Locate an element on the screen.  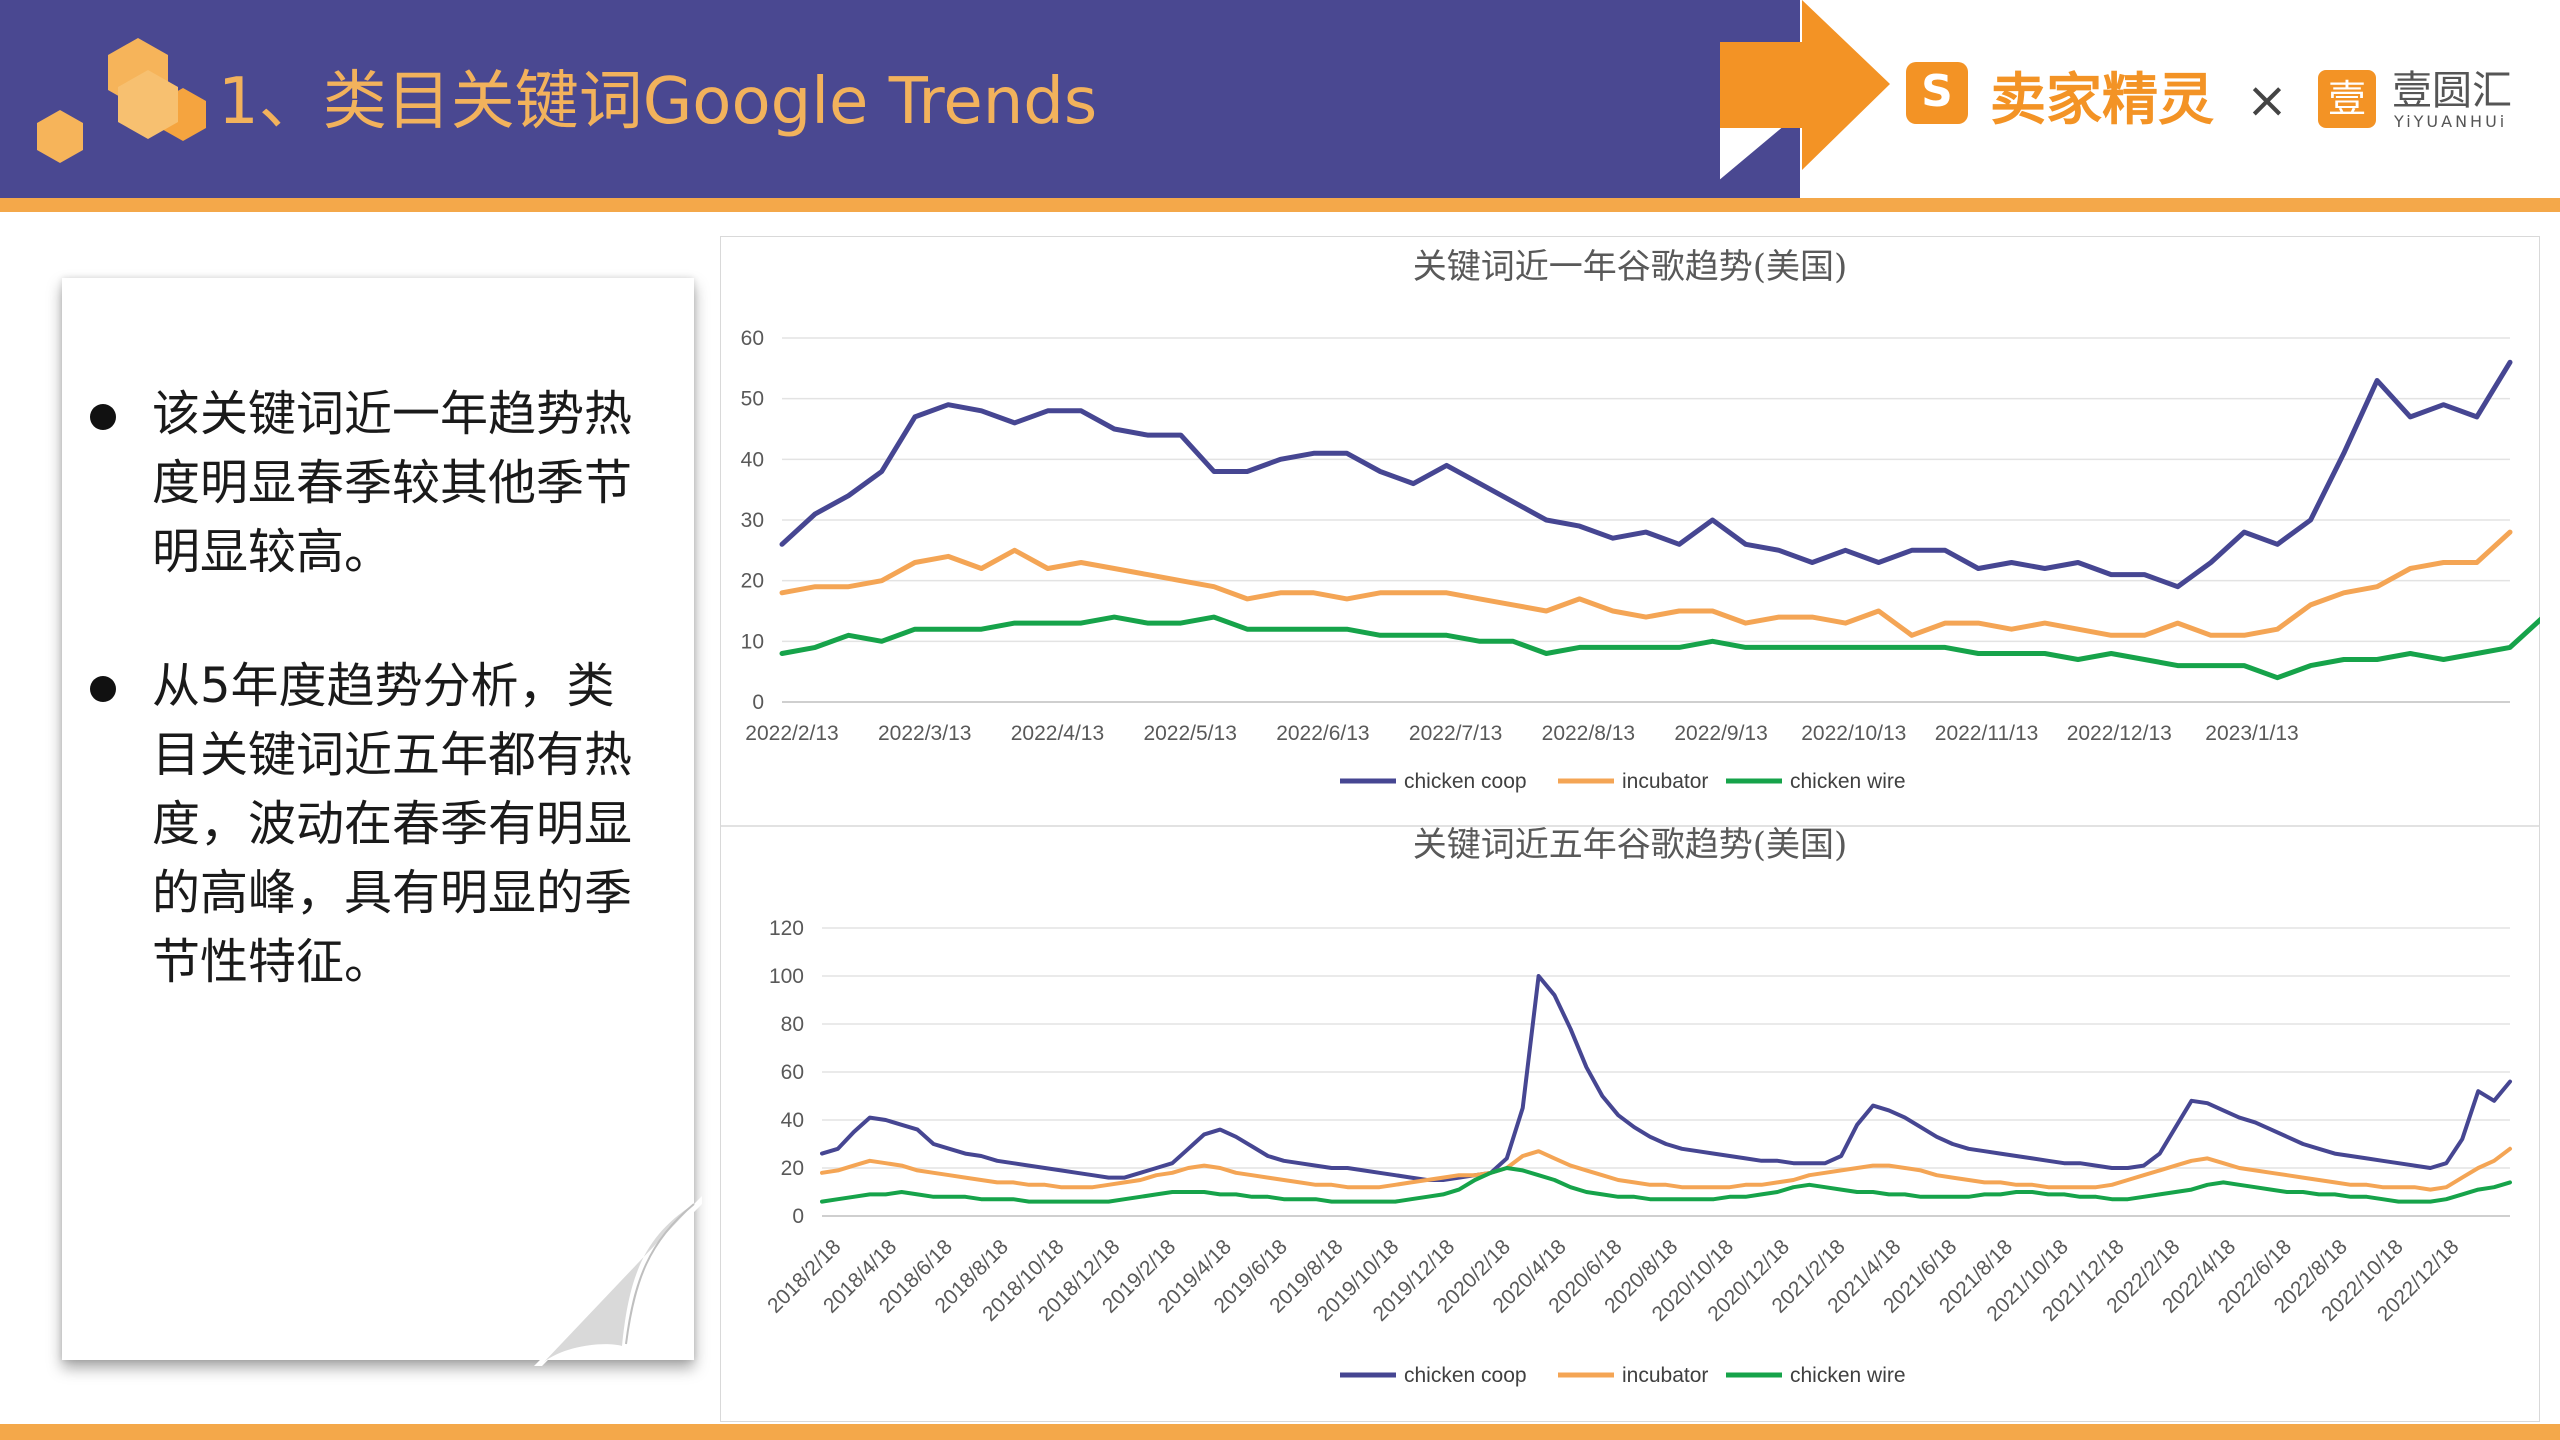
bullet-item: 该关键词近一年趋势热 度明显春季较其他季节 明显较高。 is located at coordinates (370, 483).